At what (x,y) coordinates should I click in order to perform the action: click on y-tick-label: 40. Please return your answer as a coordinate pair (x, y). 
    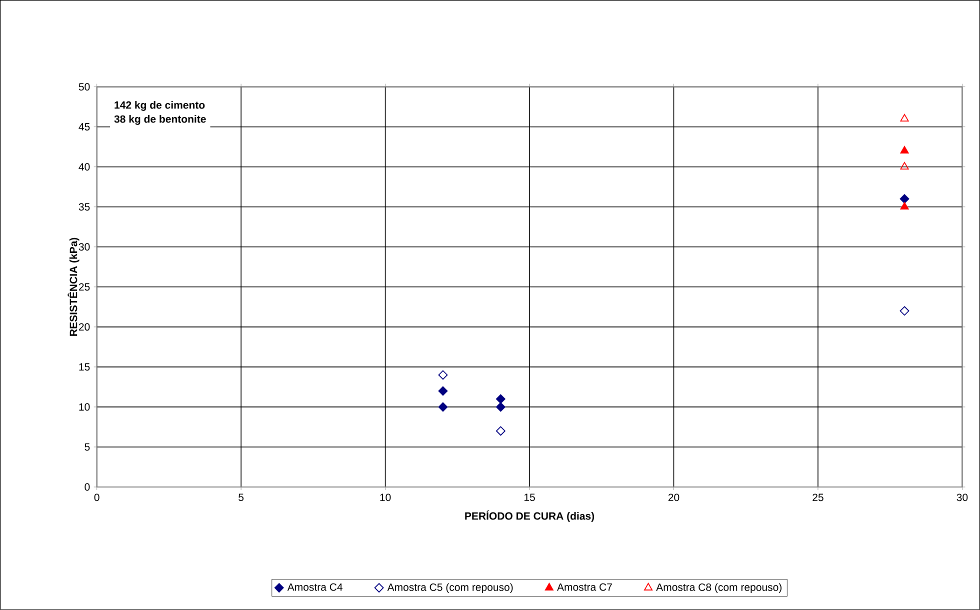
    Looking at the image, I should click on (84, 167).